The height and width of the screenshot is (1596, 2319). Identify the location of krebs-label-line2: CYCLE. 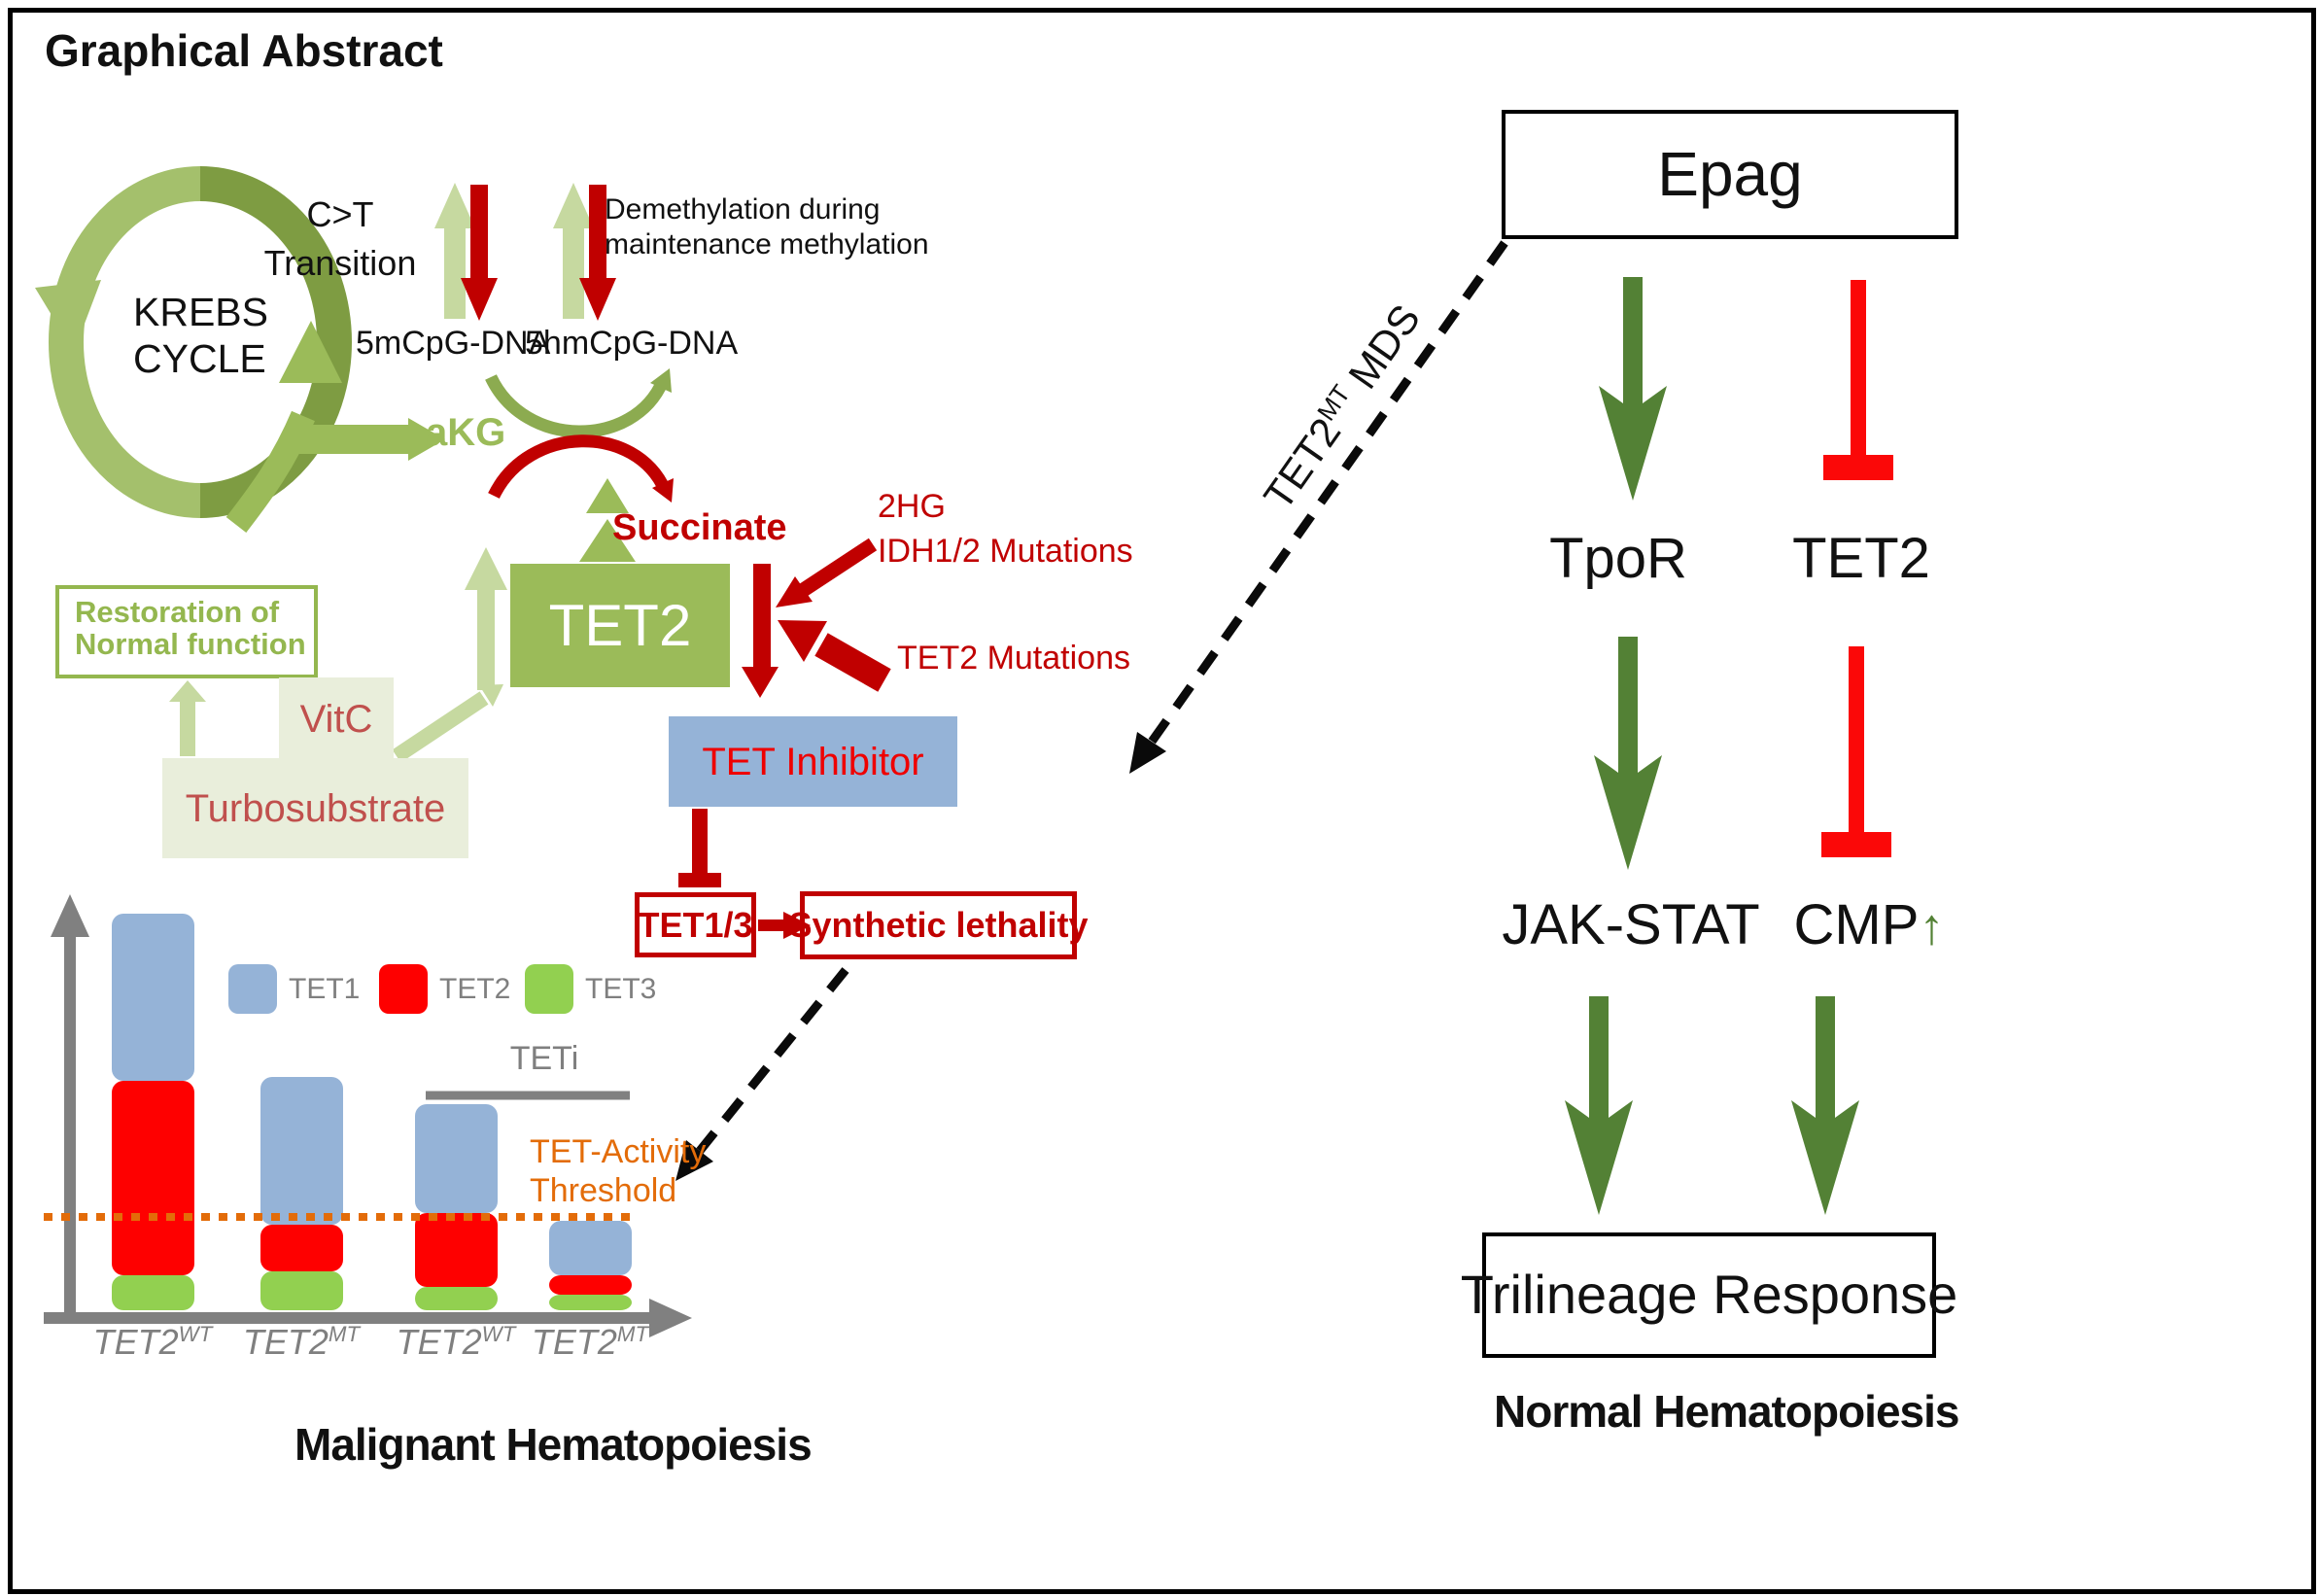
(199, 358).